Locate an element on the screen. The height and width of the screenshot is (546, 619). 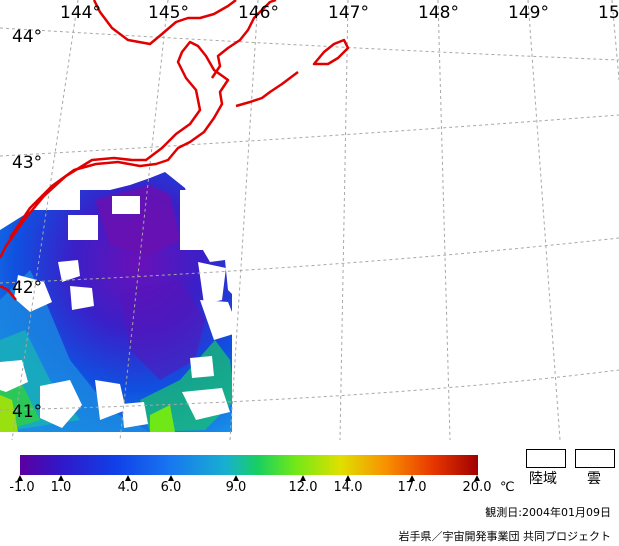
lon-label-148: 148° is located at coordinates (438, 13).